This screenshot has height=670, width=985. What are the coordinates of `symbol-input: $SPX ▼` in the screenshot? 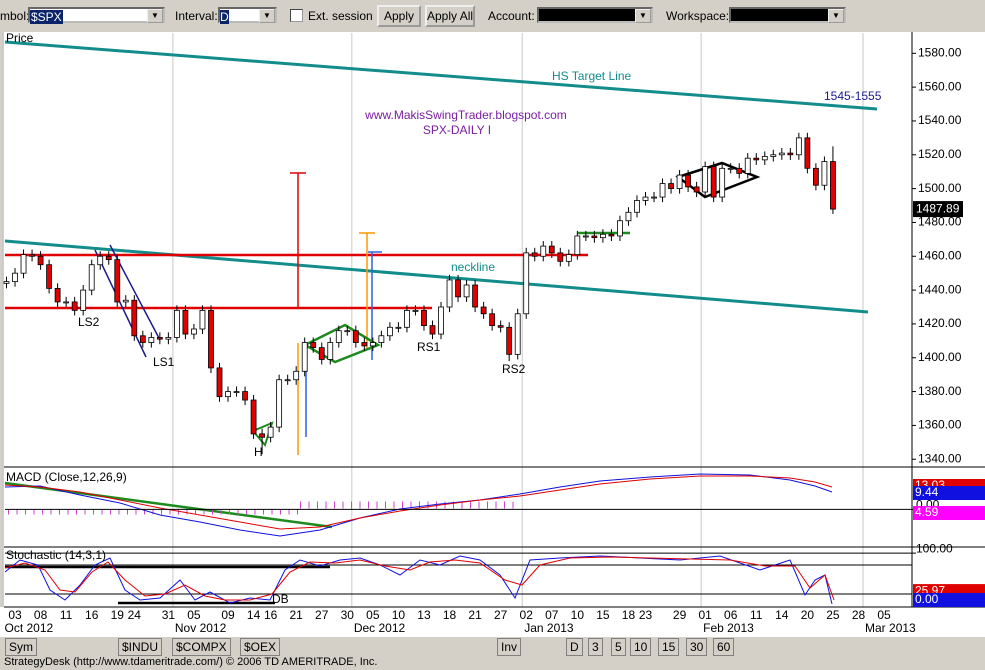 It's located at (96, 15).